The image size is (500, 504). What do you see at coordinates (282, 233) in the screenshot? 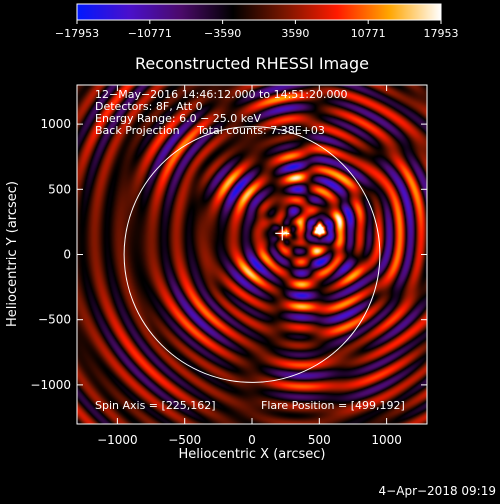
I see `spin-axis-marker` at bounding box center [282, 233].